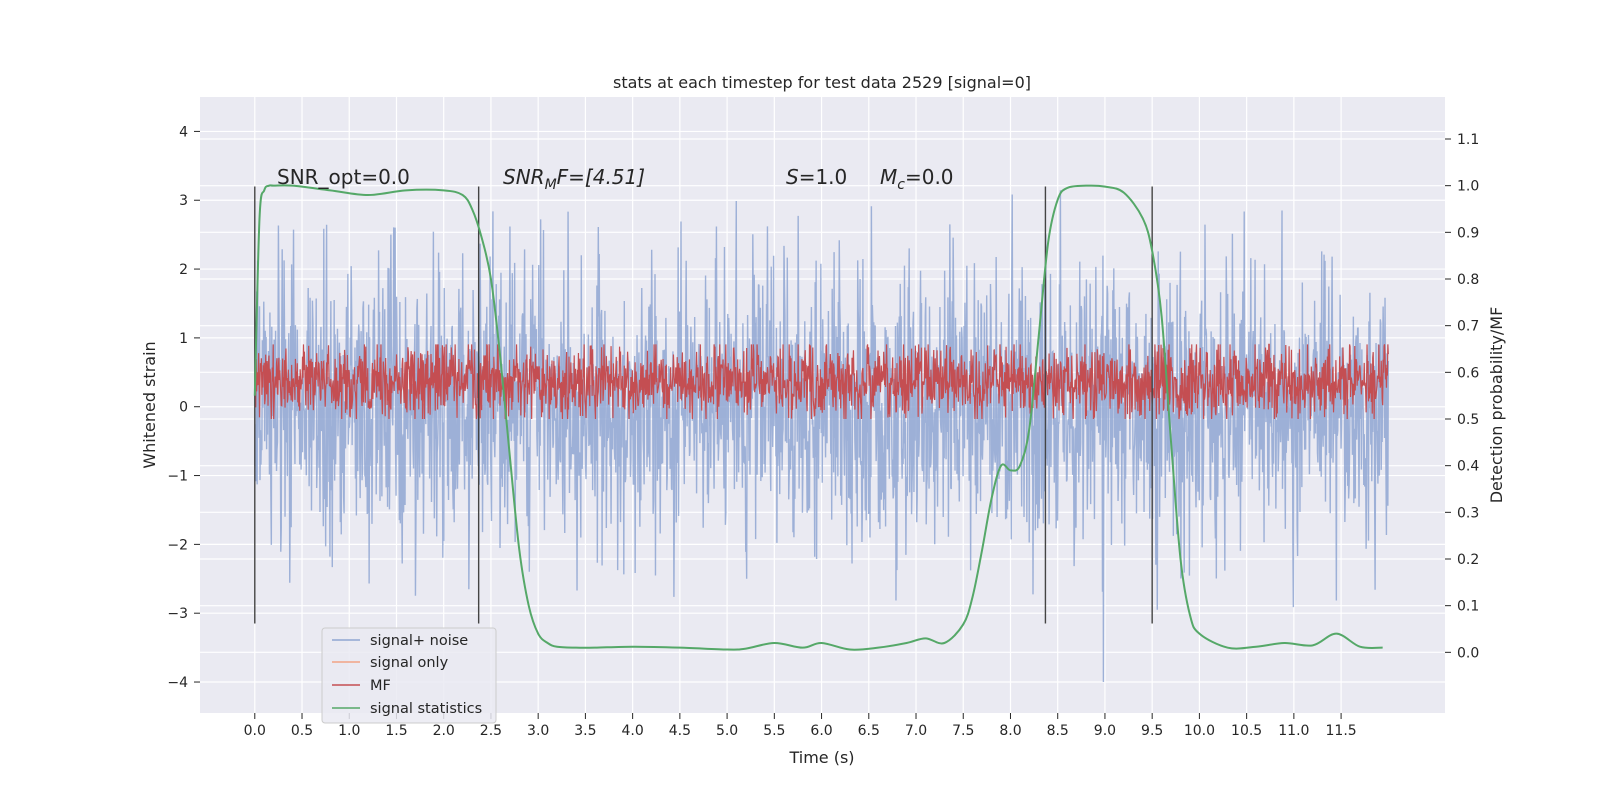  I want to click on x-tick-label: 9.5, so click(1152, 731).